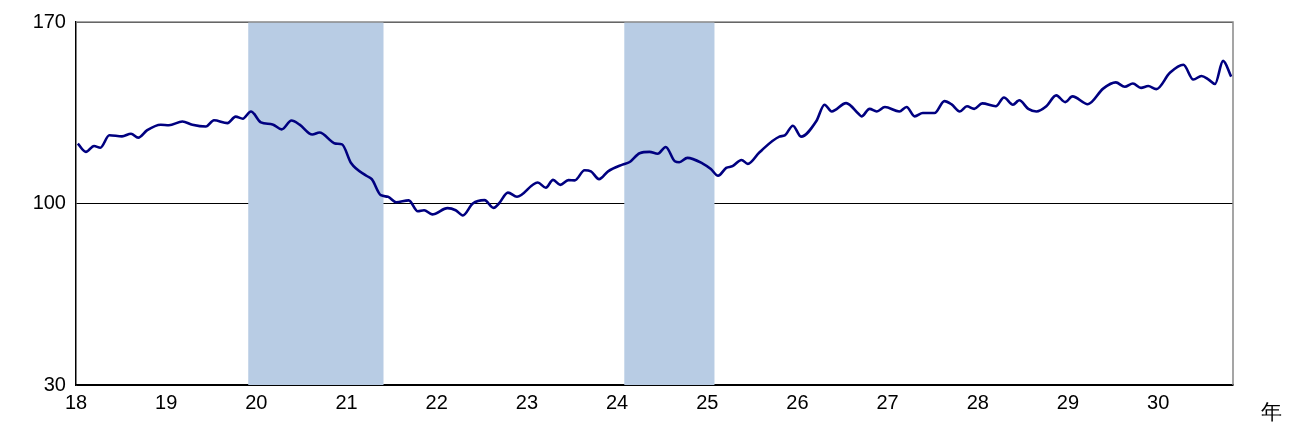 The height and width of the screenshot is (425, 1298). I want to click on x-tick-label: 23, so click(527, 401).